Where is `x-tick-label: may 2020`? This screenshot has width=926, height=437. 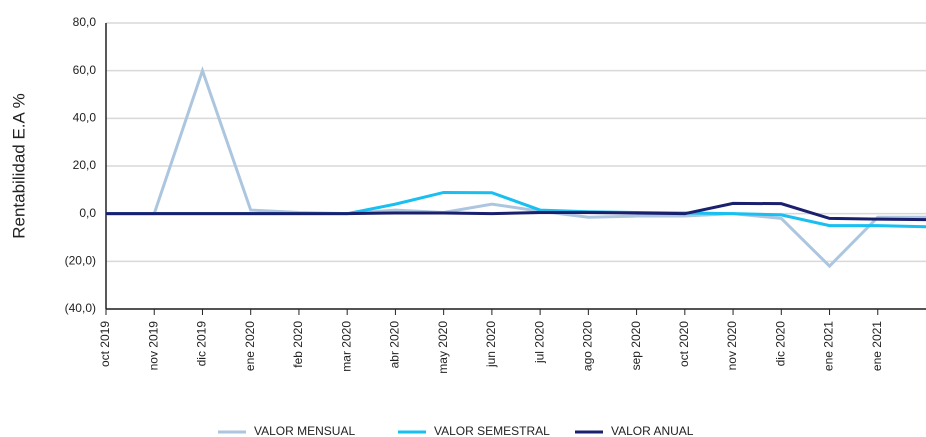 x-tick-label: may 2020 is located at coordinates (443, 347).